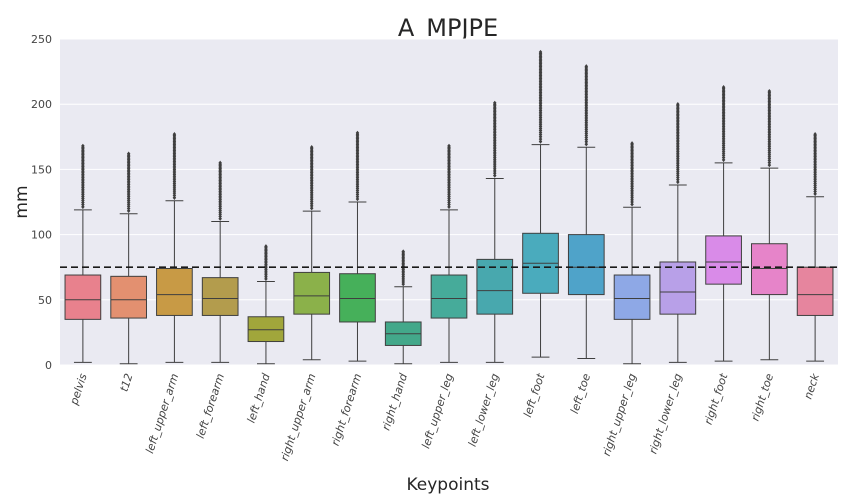 The width and height of the screenshot is (844, 496). I want to click on box-left-foot, so click(540, 203).